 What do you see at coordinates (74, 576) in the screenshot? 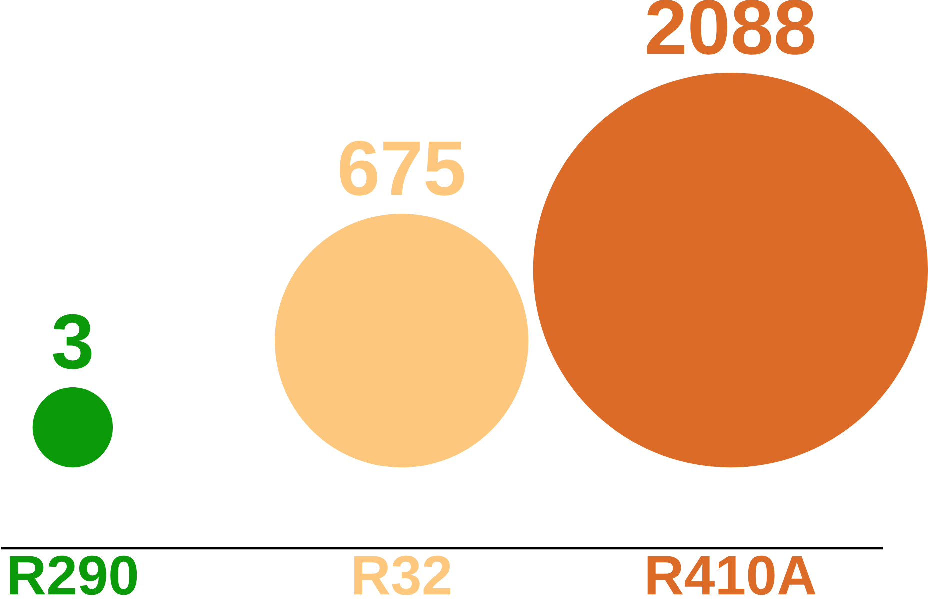
I see `category-label: R290` at bounding box center [74, 576].